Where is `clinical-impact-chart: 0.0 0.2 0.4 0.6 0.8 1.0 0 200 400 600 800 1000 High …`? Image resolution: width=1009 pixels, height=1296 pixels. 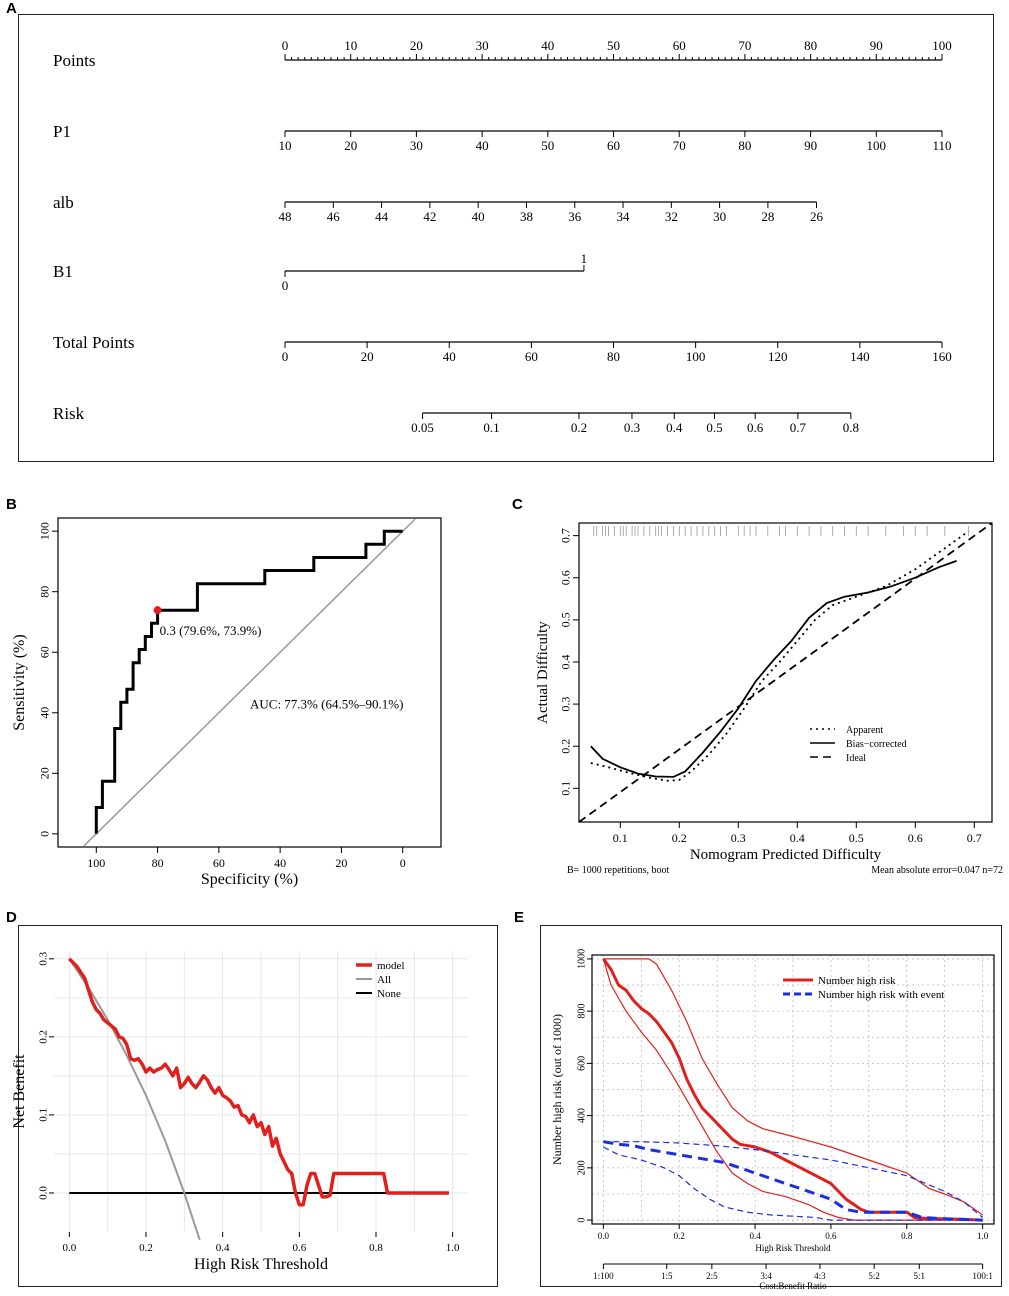
clinical-impact-chart: 0.0 0.2 0.4 0.6 0.8 1.0 0 200 400 600 800 1000 High … is located at coordinates (772, 1120).